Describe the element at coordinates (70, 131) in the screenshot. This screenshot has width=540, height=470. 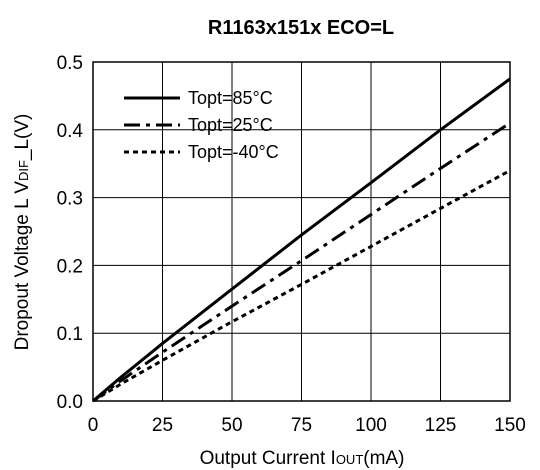
I see `y-tick-label: 0.4` at that location.